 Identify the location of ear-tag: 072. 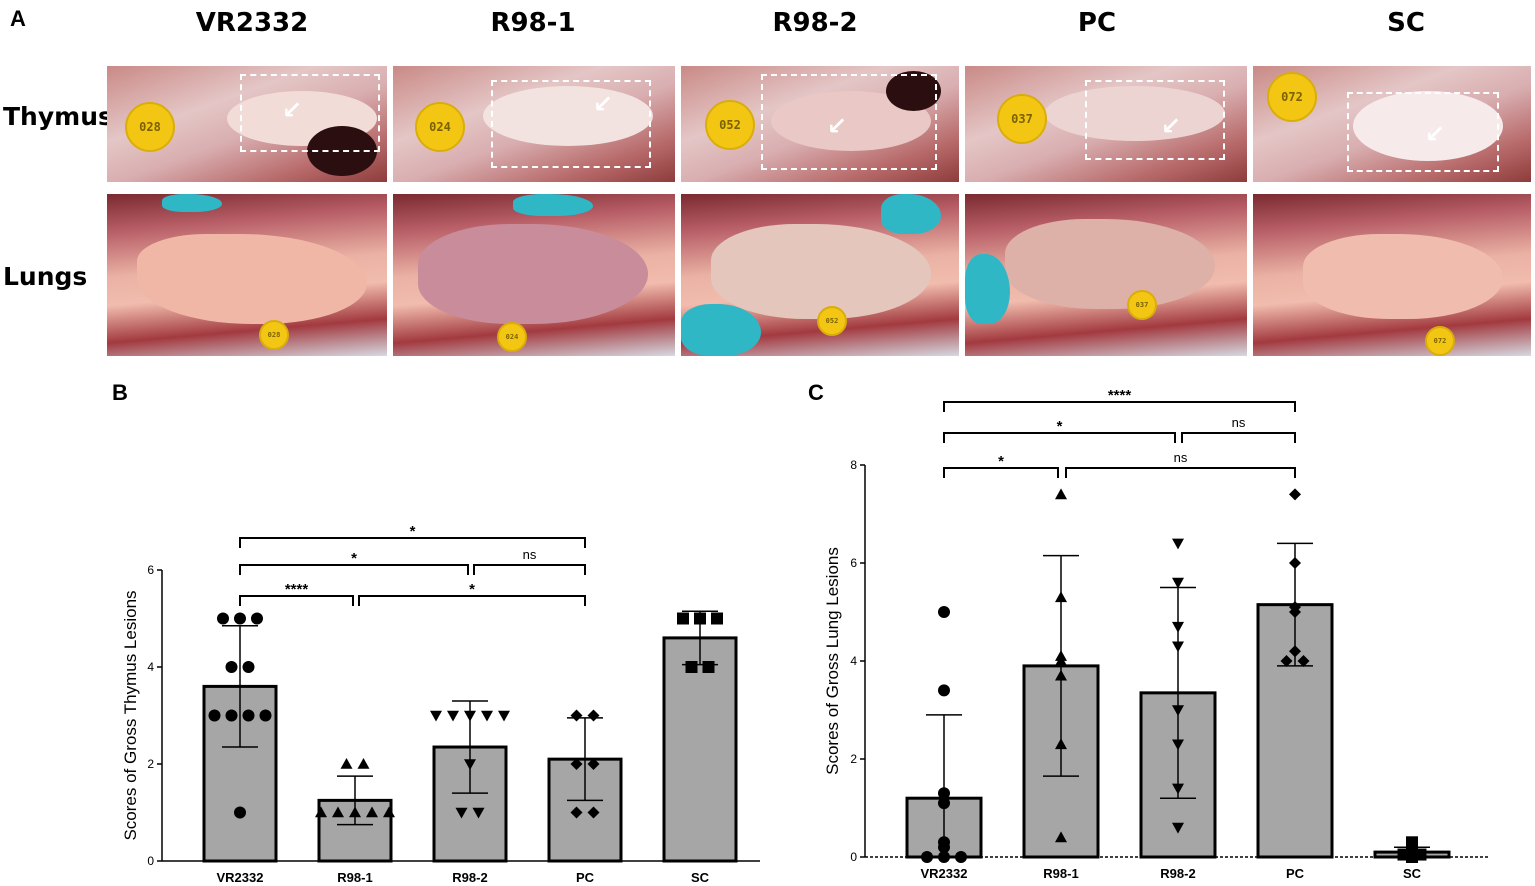
(1440, 341).